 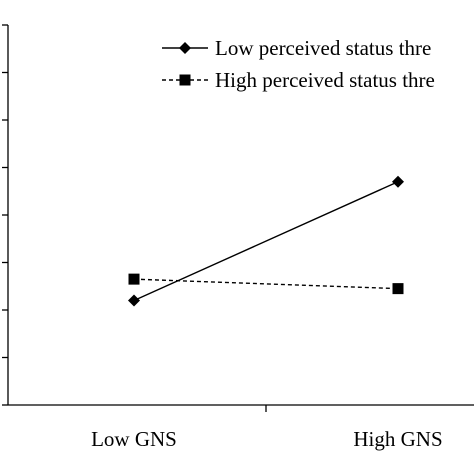 I want to click on x-tick-label: High GNS, so click(x=397, y=439).